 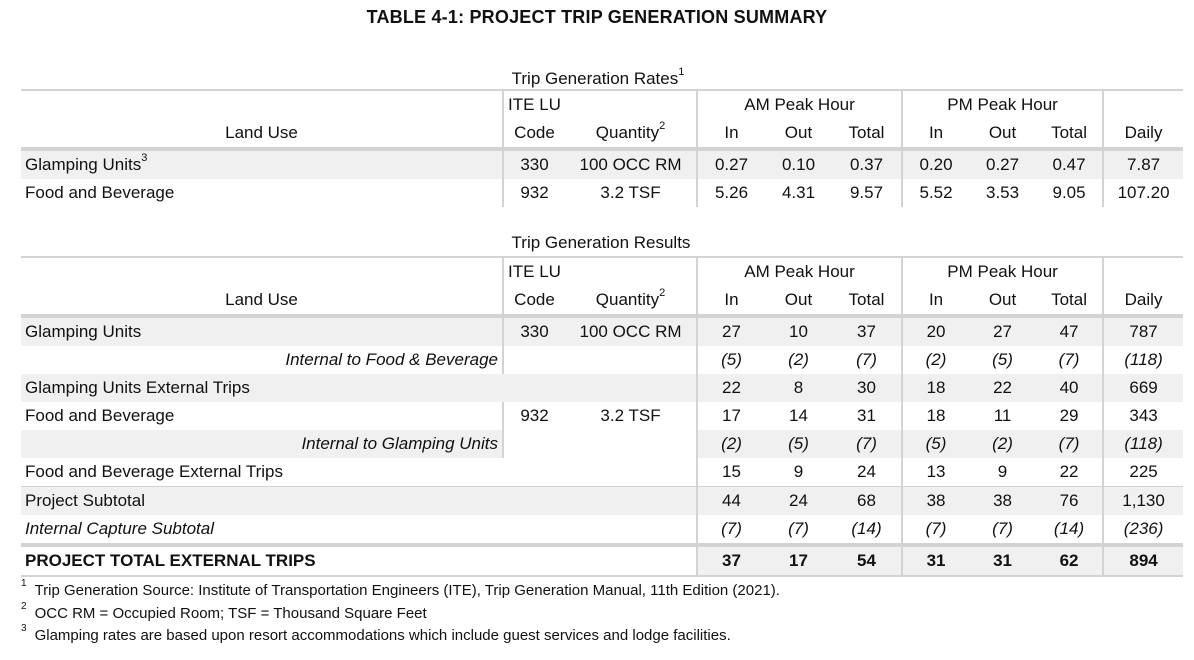 What do you see at coordinates (868, 388) in the screenshot?
I see `am-total-cell: 30` at bounding box center [868, 388].